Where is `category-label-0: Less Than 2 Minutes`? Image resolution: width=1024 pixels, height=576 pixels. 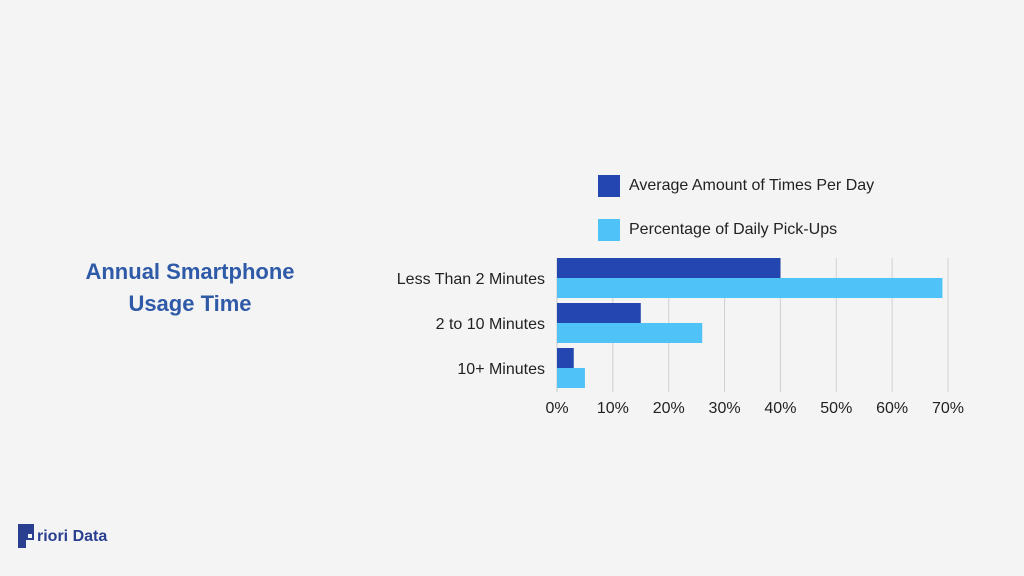
category-label-0: Less Than 2 Minutes is located at coordinates (471, 279).